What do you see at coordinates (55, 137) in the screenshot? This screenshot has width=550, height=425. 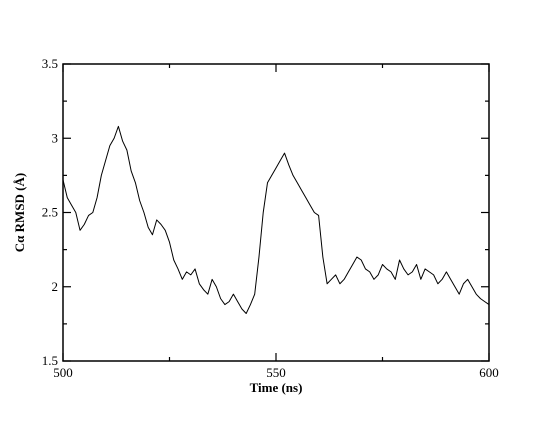 I see `y-tick-label: 3` at bounding box center [55, 137].